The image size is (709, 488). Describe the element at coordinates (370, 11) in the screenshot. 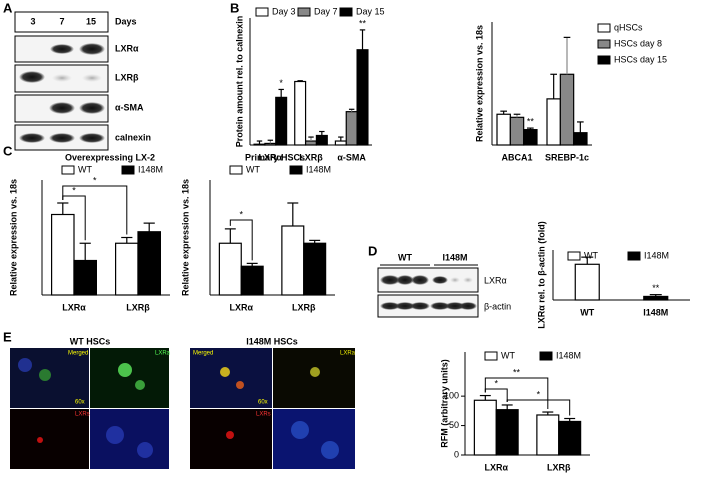

I see `legend-label: Day 15` at that location.